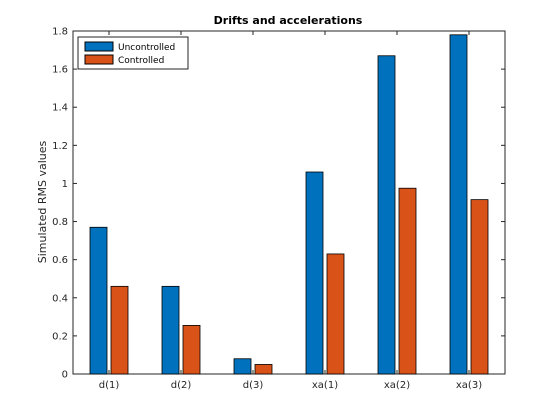 This screenshot has width=560, height=420. Describe the element at coordinates (335, 314) in the screenshot. I see `bar-controlled-xa1` at that location.